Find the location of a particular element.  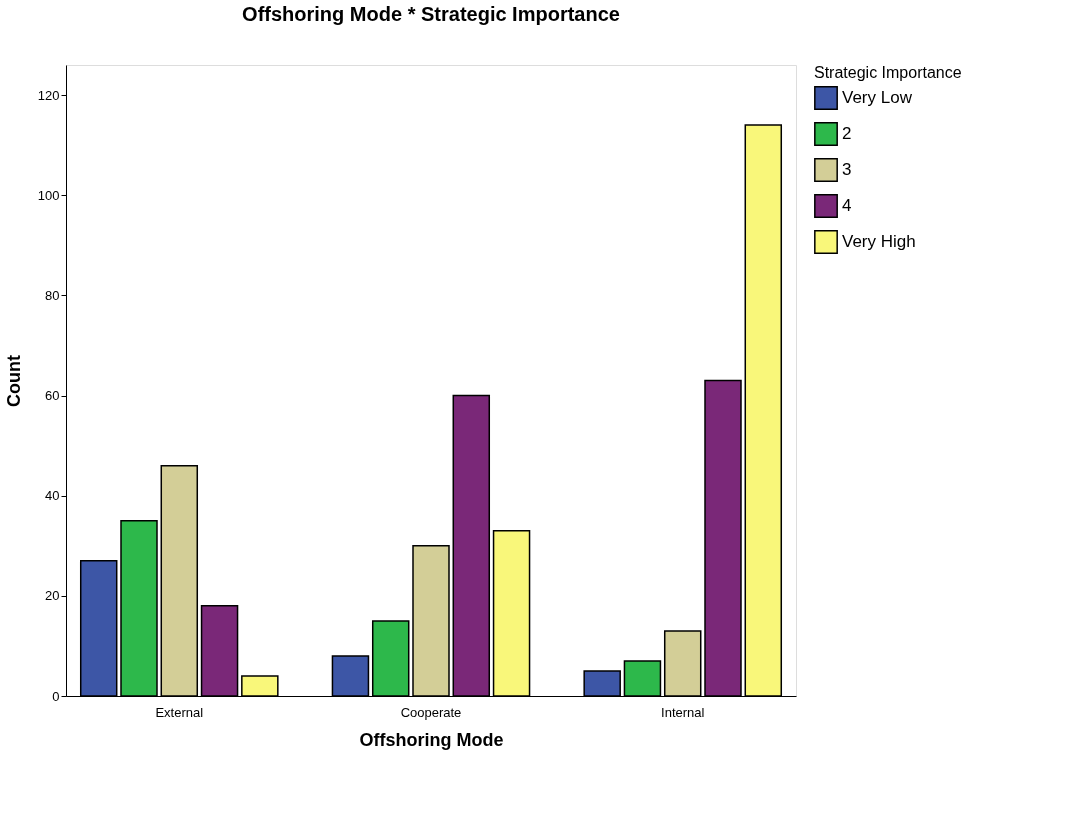

x-tick-label: Internal is located at coordinates (683, 712).